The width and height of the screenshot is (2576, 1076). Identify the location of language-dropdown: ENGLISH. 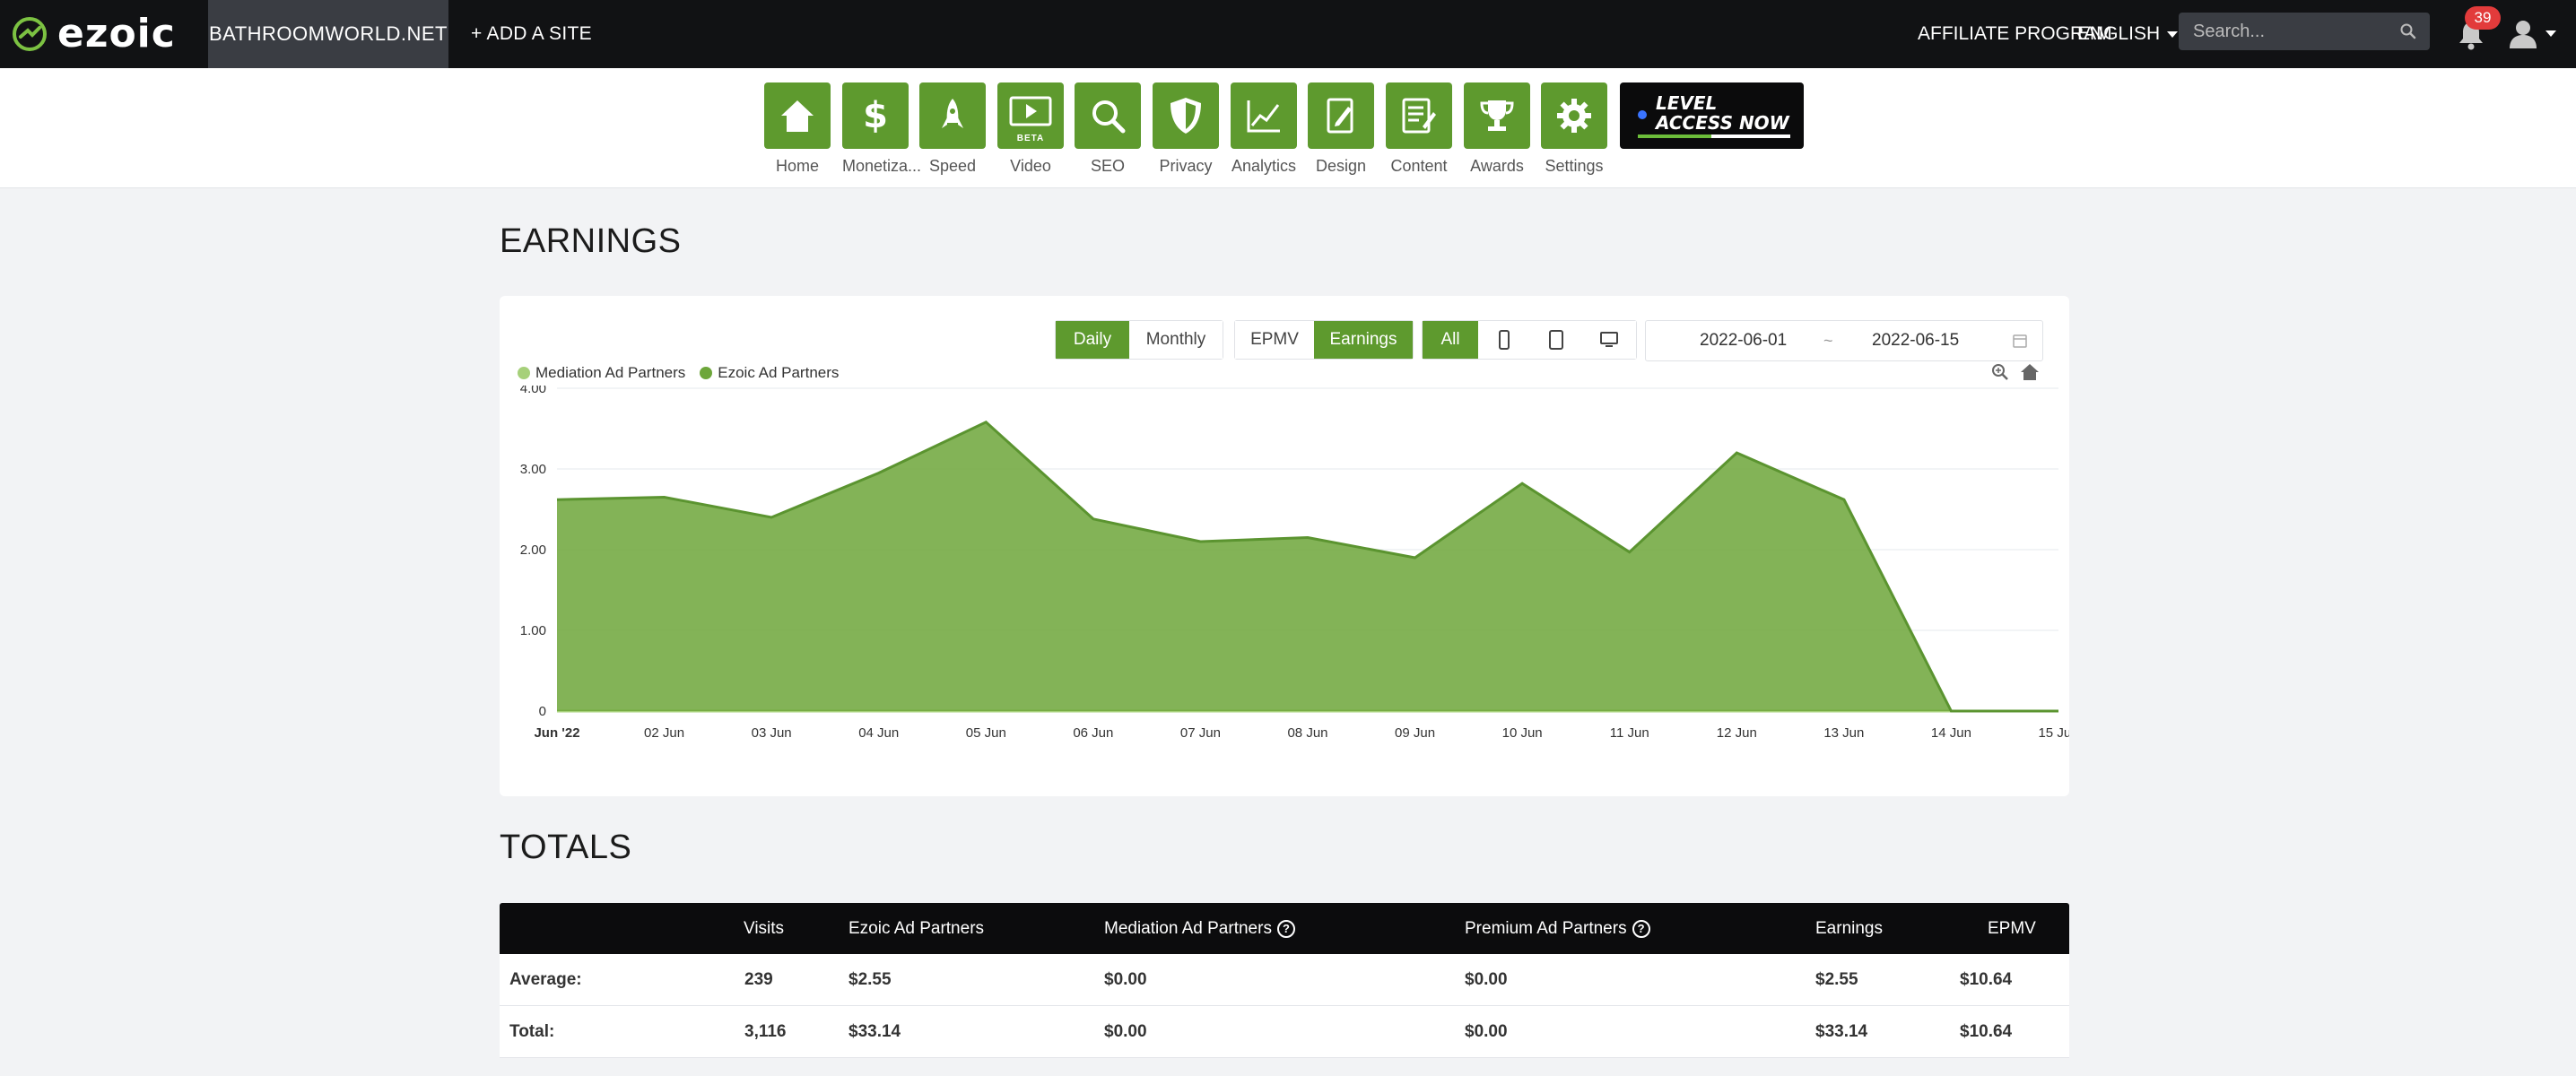
(2128, 34).